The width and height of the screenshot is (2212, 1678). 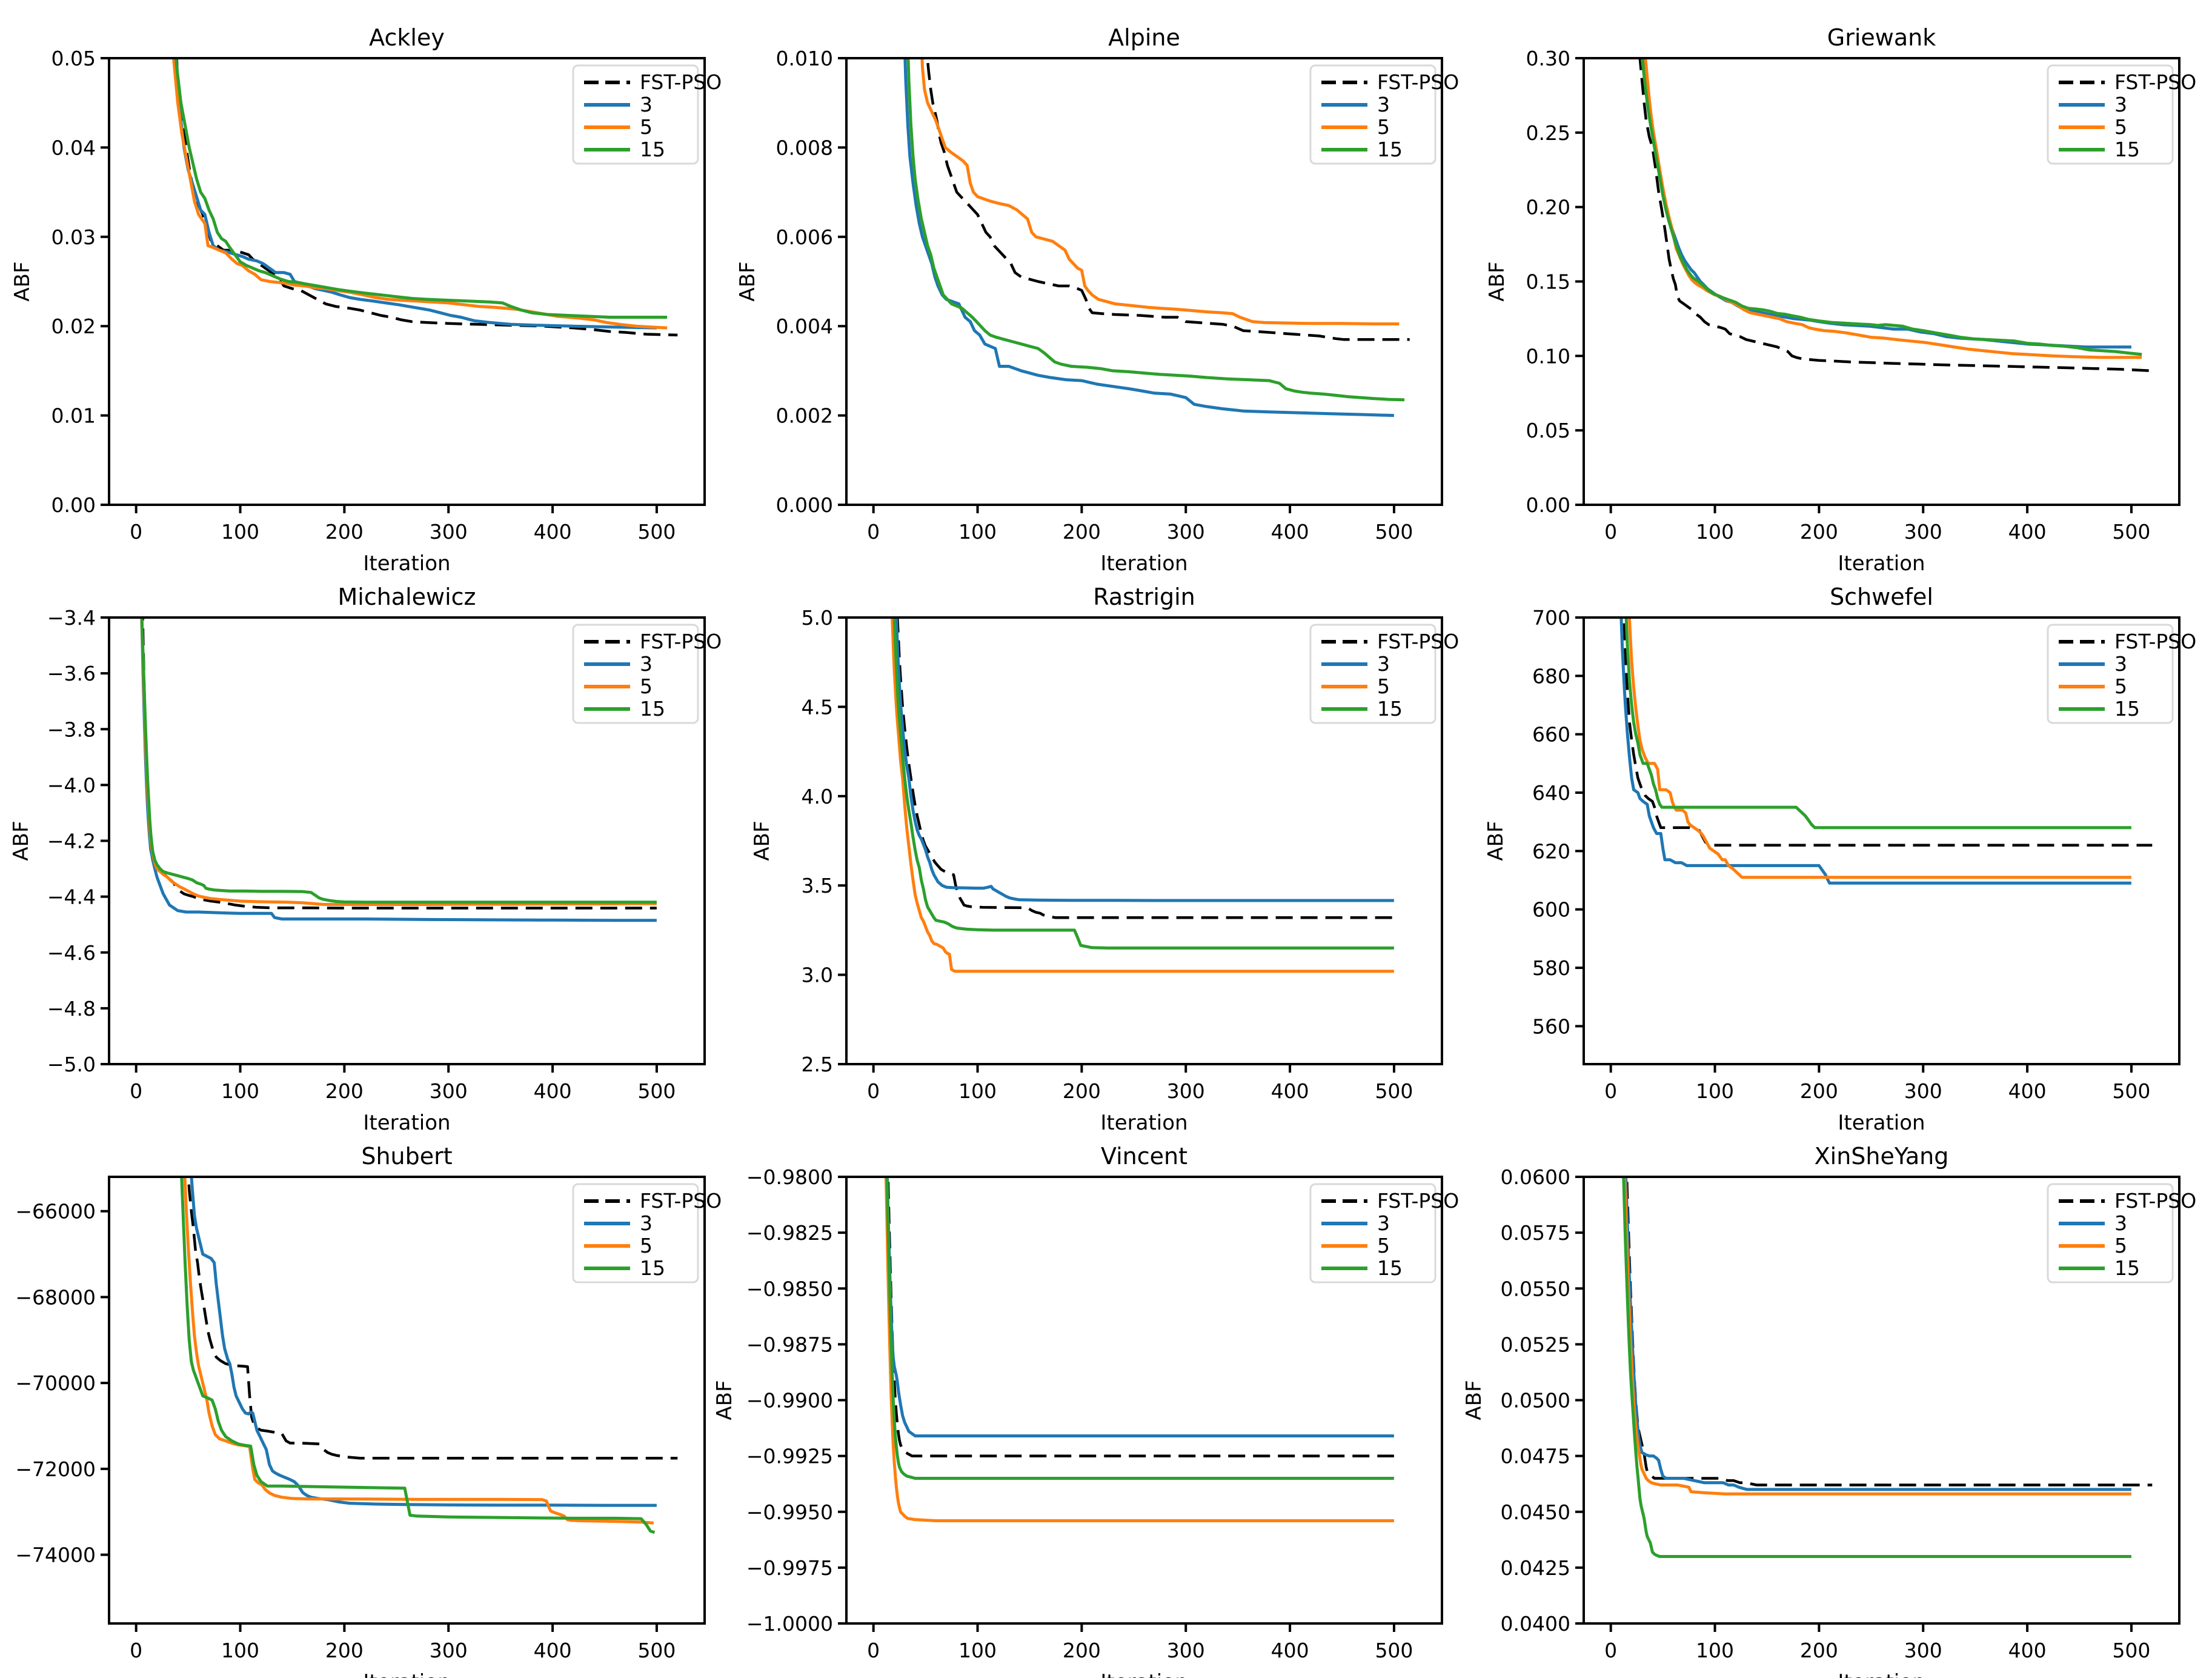 I want to click on chart-title: Rastrigin, so click(x=1144, y=597).